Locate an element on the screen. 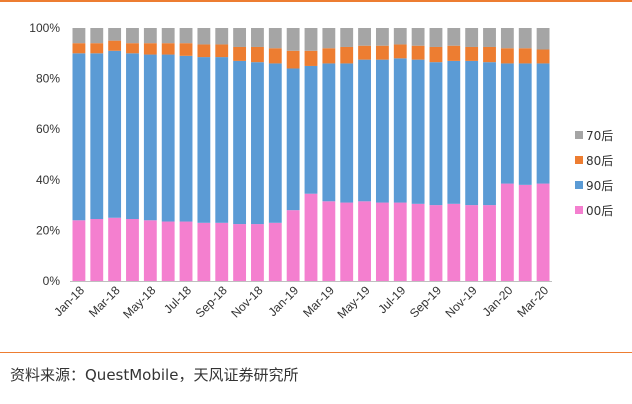  top-rule is located at coordinates (316, 1).